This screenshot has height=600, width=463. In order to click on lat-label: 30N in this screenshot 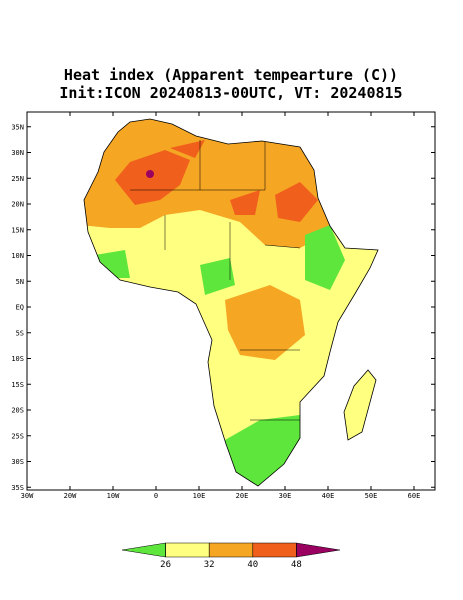, I will do `click(17, 153)`.